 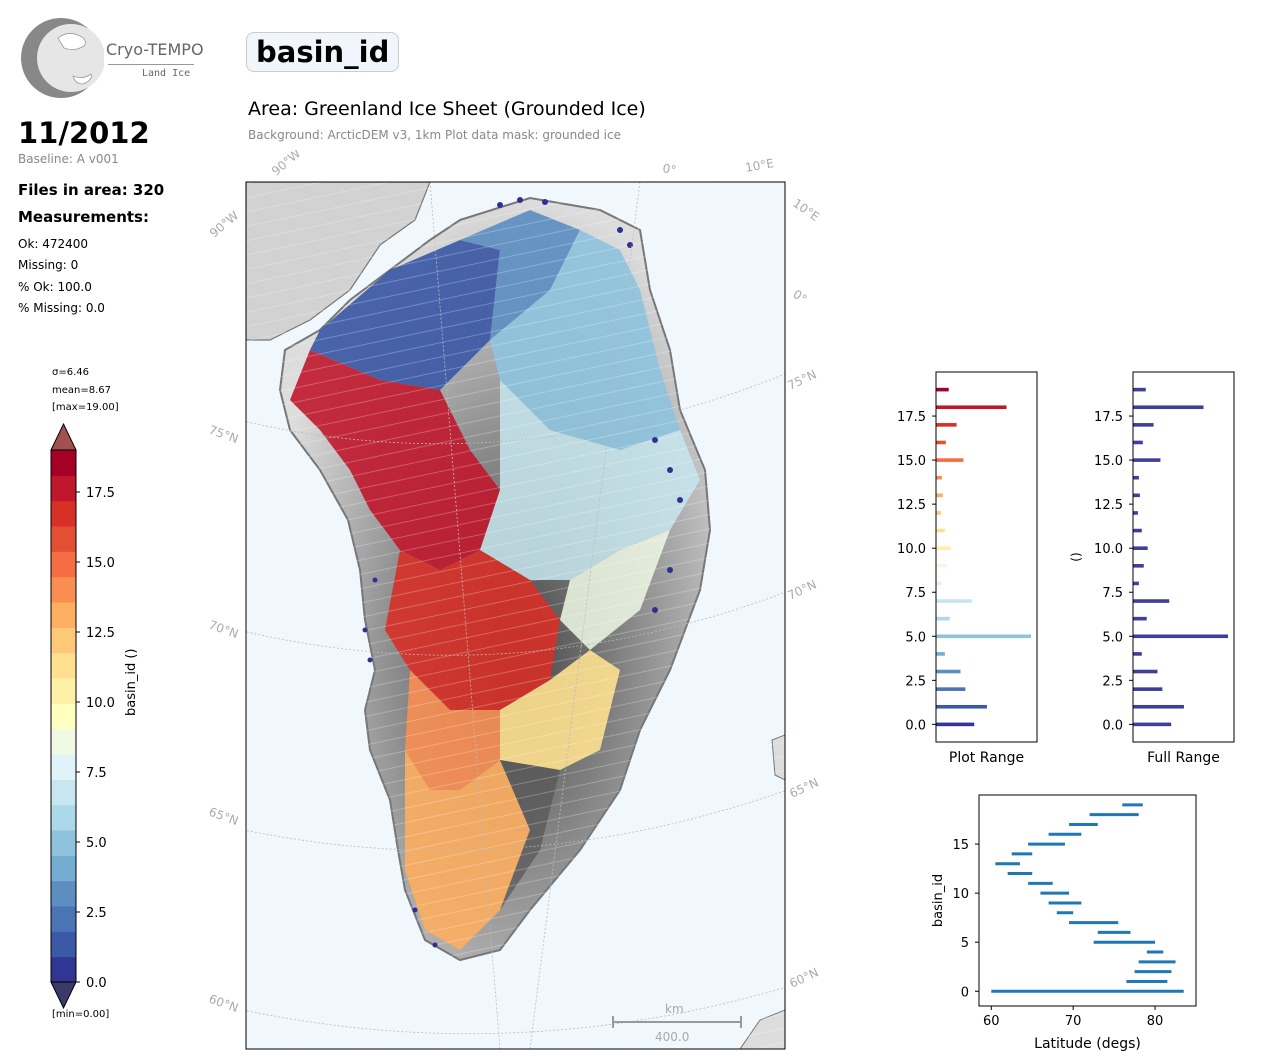 I want to click on colorbar-over-arrow, so click(x=63, y=436).